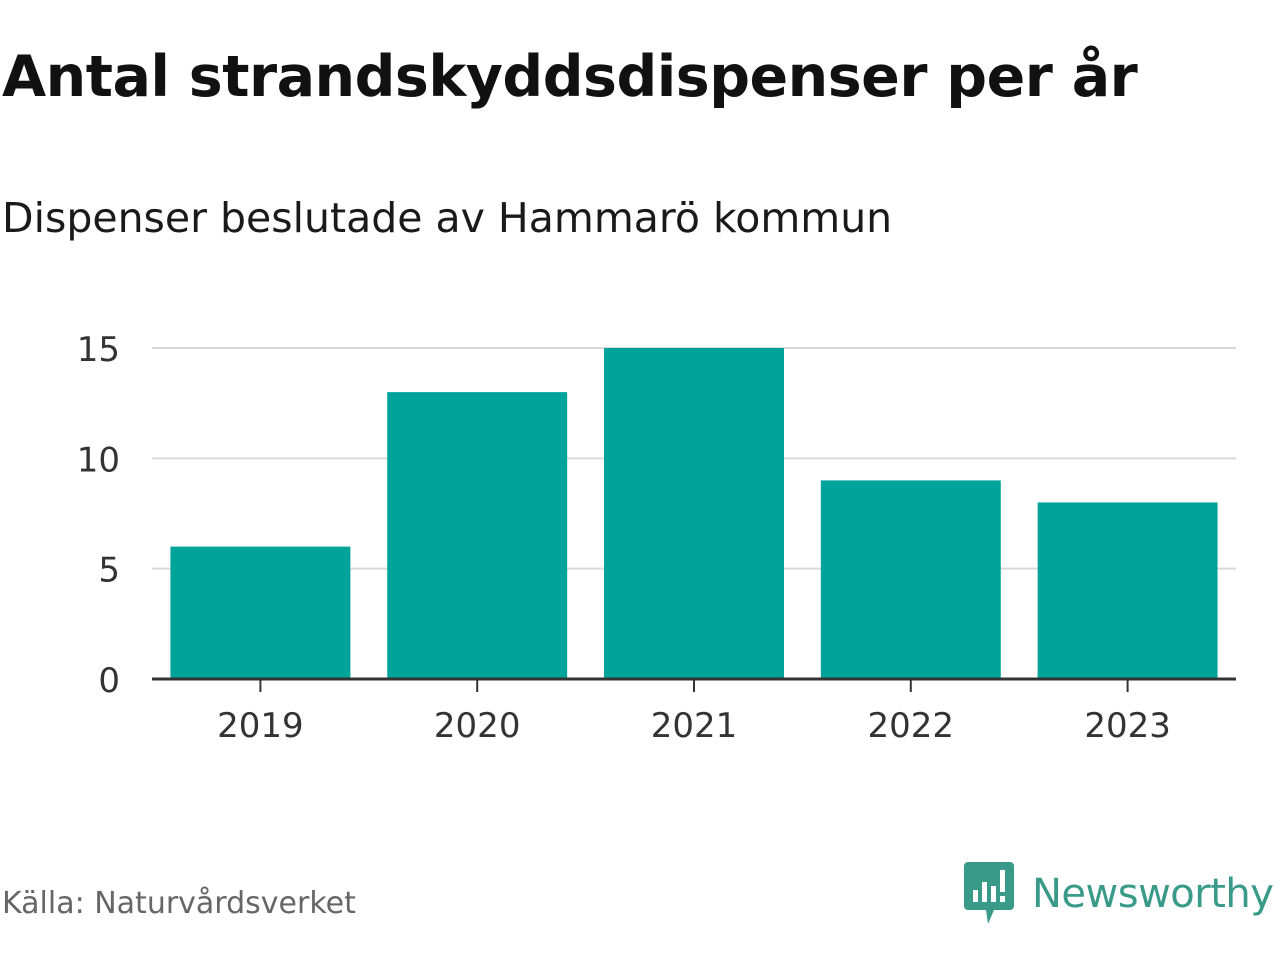  Describe the element at coordinates (911, 726) in the screenshot. I see `x-tick-label-2022: 2022` at that location.